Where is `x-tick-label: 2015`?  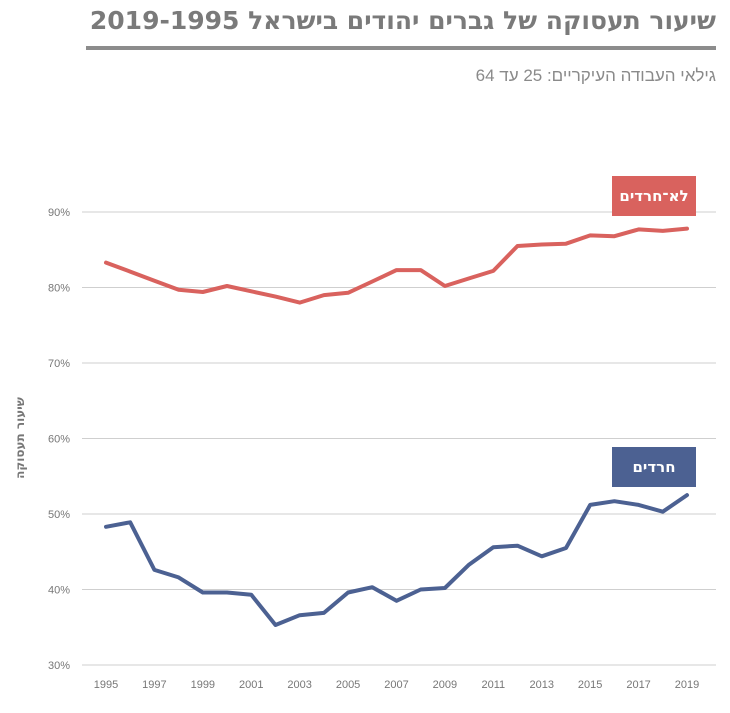 x-tick-label: 2015 is located at coordinates (590, 685).